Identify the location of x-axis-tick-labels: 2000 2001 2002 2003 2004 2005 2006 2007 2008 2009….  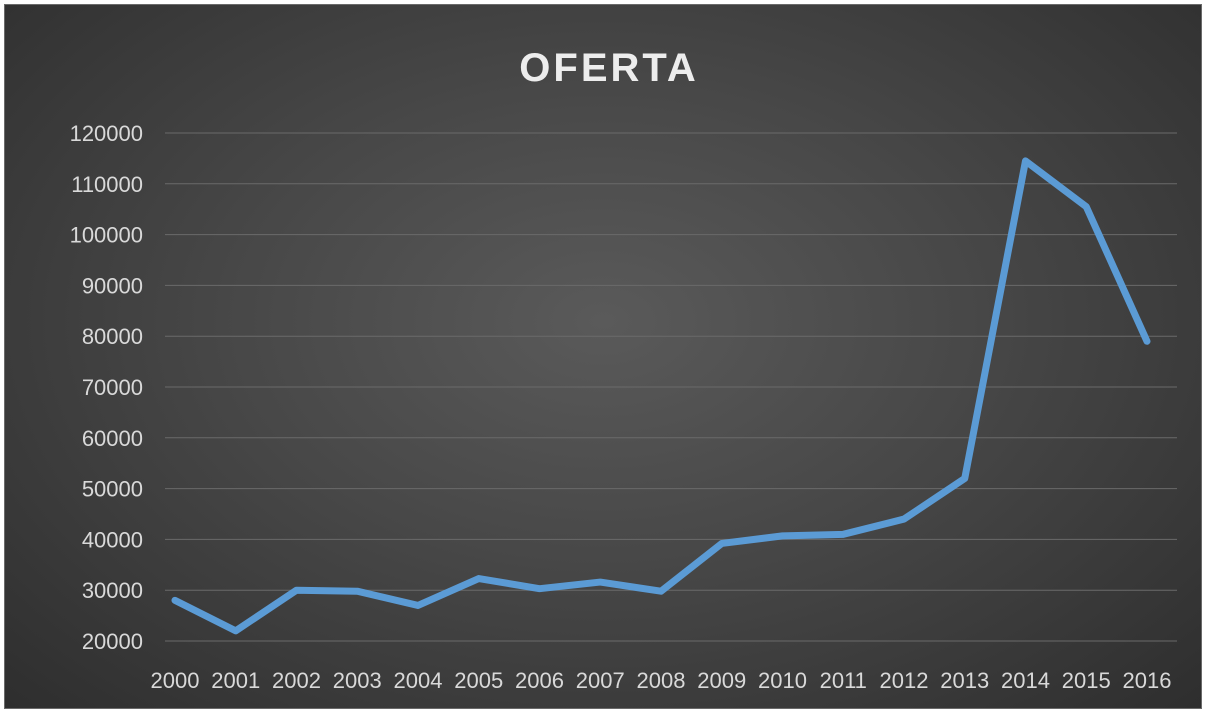
(661, 680).